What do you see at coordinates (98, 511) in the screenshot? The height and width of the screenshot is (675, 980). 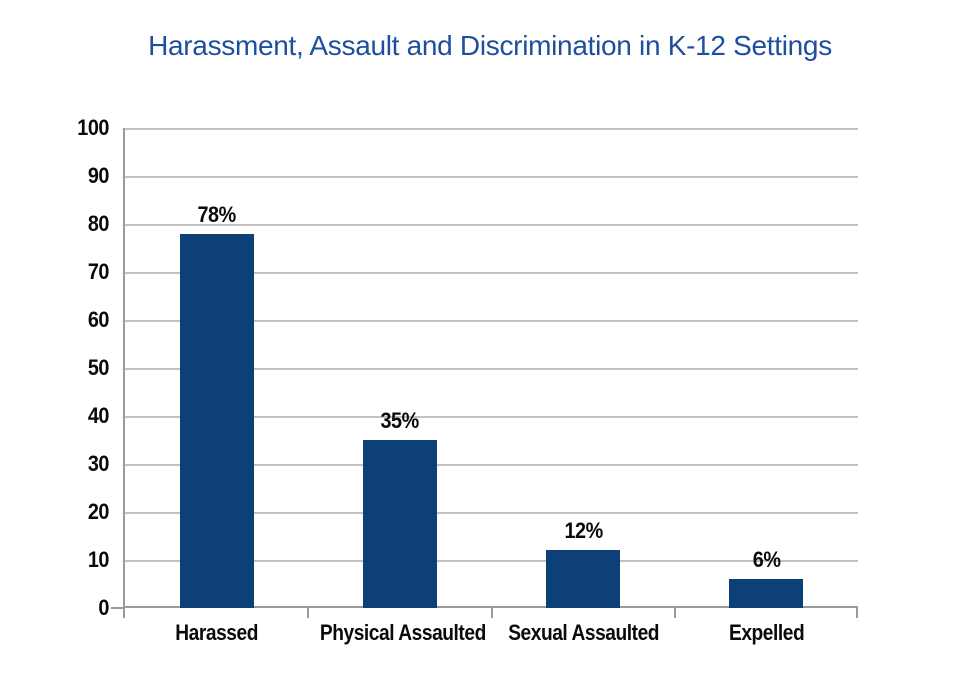 I see `y-tick-label: 20` at bounding box center [98, 511].